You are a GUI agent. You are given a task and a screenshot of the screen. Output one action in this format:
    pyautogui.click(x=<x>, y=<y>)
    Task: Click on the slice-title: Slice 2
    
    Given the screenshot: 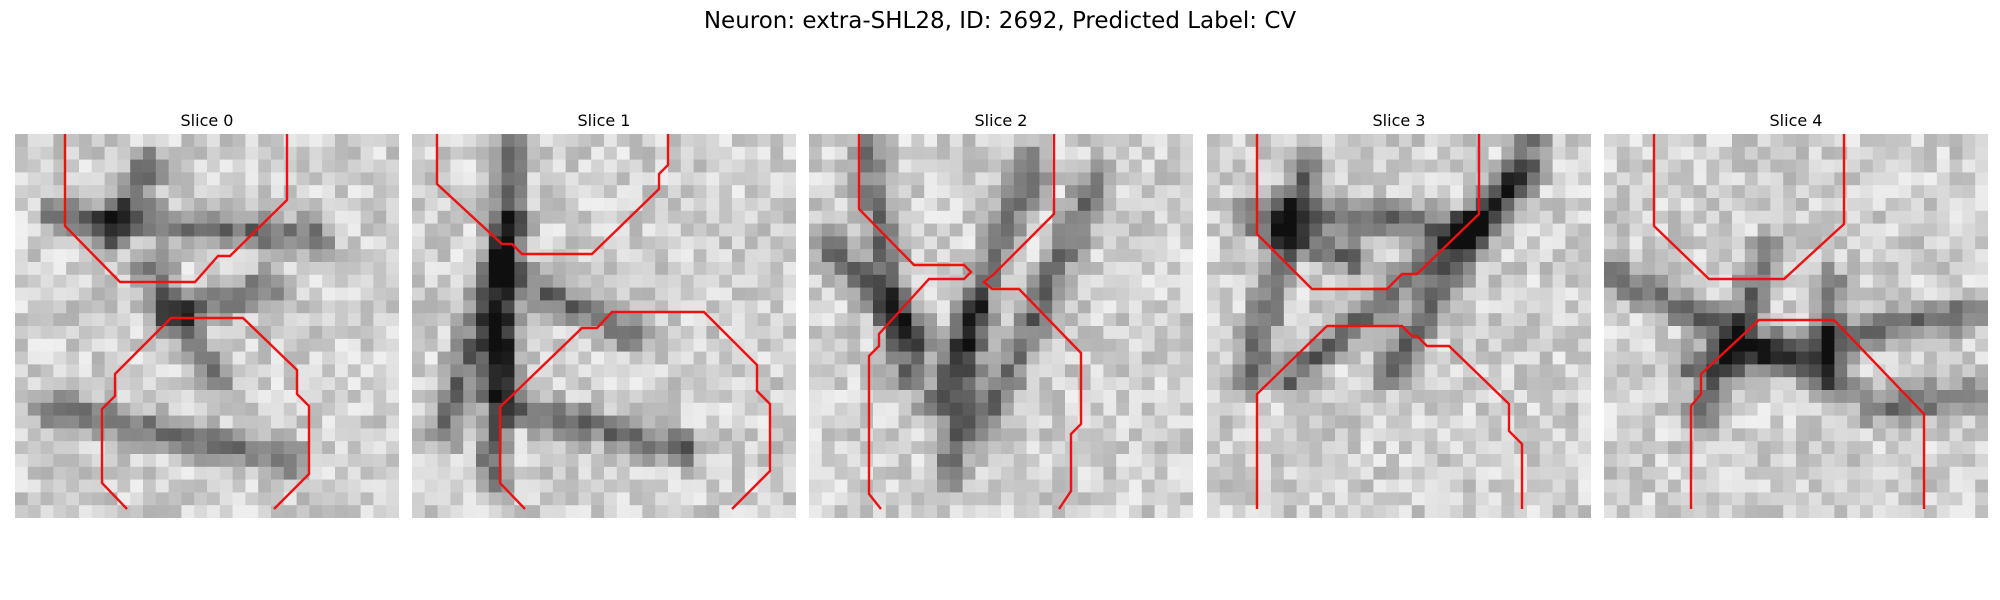 What is the action you would take?
    pyautogui.click(x=1001, y=120)
    